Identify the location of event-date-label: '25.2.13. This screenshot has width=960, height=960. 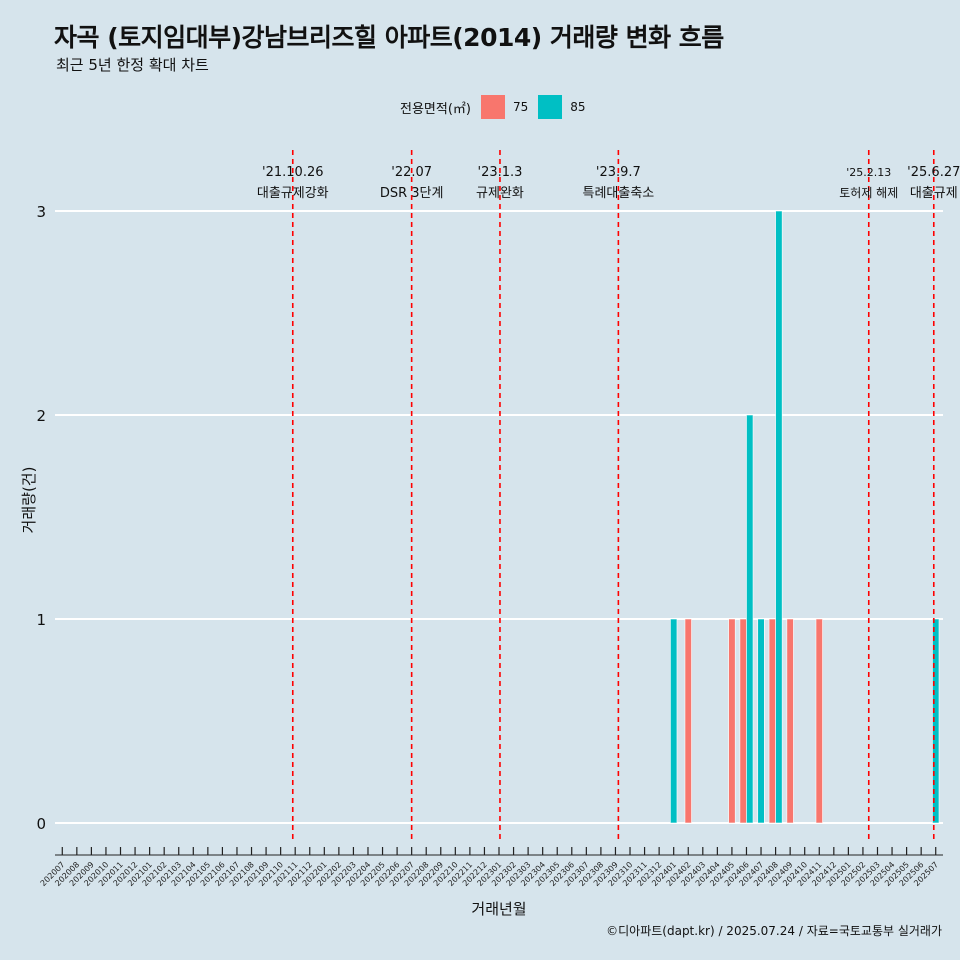
(868, 172).